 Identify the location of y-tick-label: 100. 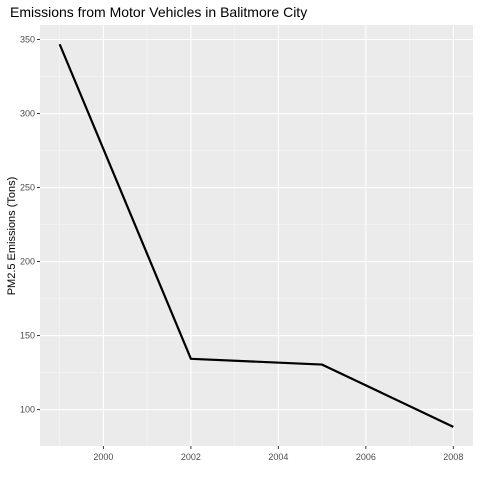
(27, 410).